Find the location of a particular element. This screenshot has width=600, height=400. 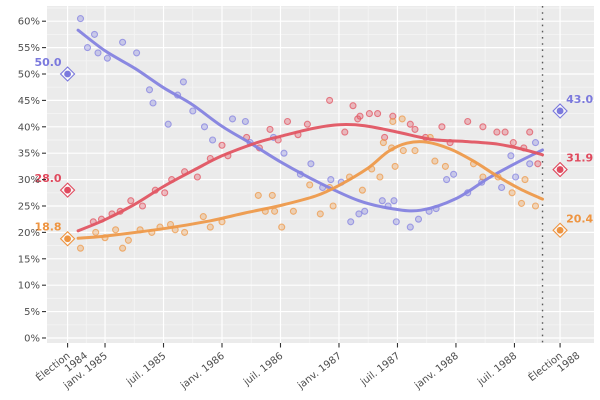

y-tick-label: 15% is located at coordinates (29, 259).